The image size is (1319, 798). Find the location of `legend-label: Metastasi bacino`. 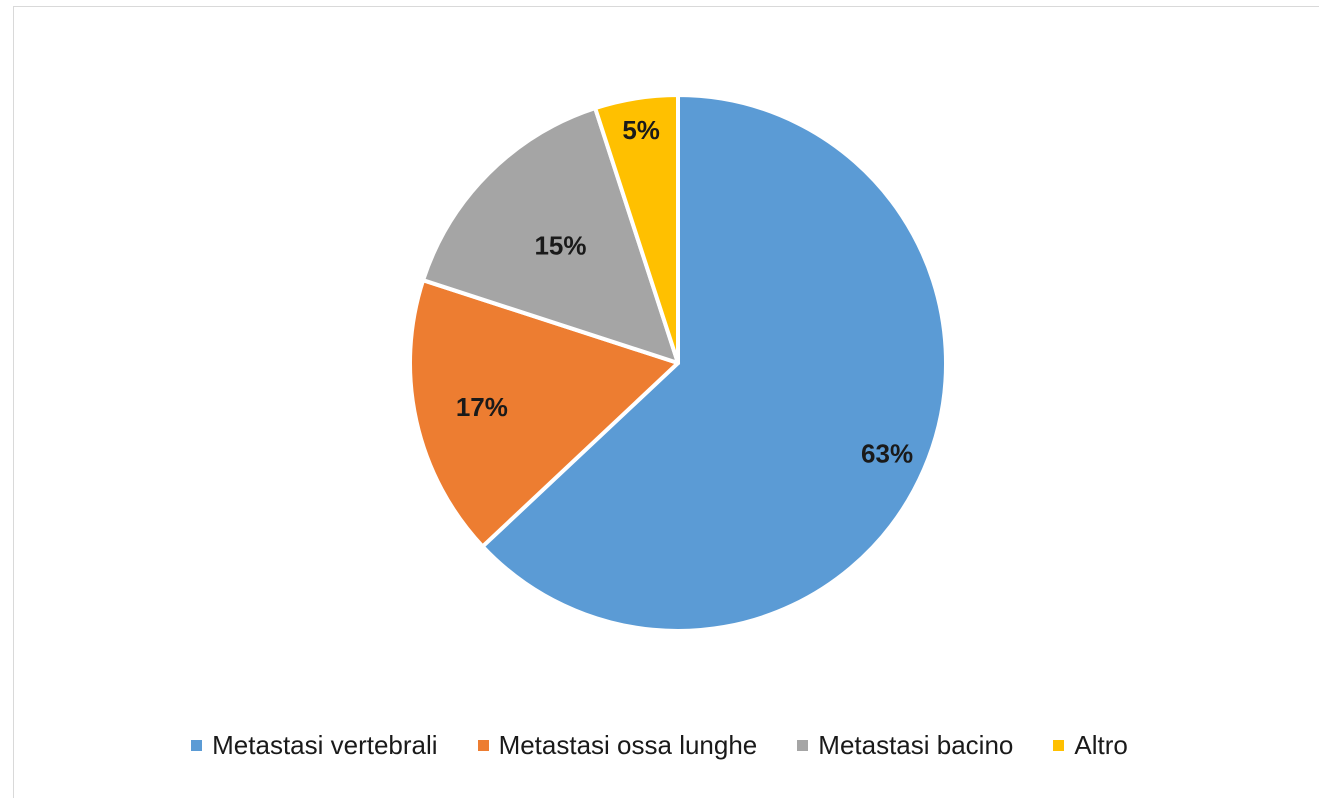

legend-label: Metastasi bacino is located at coordinates (916, 745).